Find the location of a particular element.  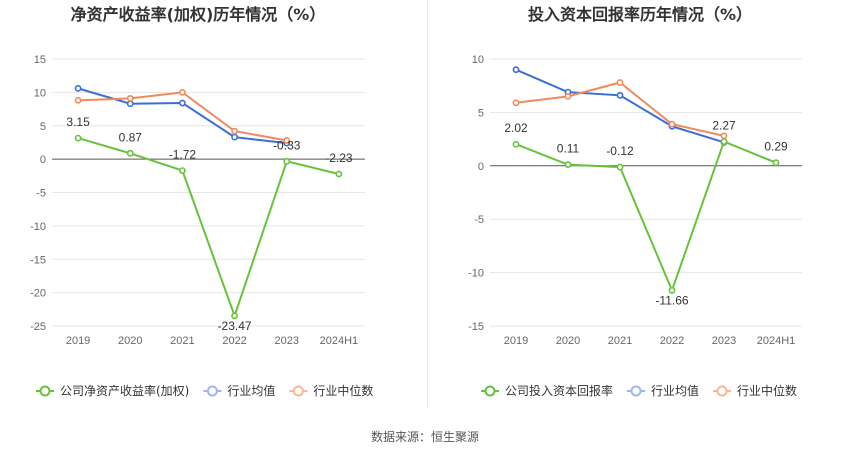

panel-divider is located at coordinates (427, 204).